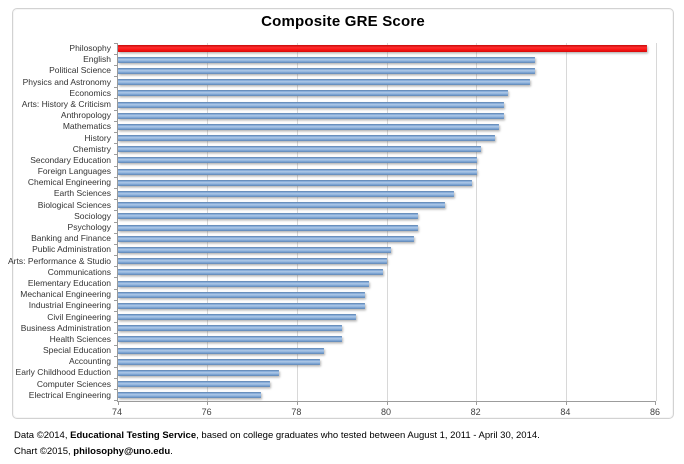 The height and width of the screenshot is (464, 684). What do you see at coordinates (66, 81) in the screenshot?
I see `category-label: Physics and Astronomy` at bounding box center [66, 81].